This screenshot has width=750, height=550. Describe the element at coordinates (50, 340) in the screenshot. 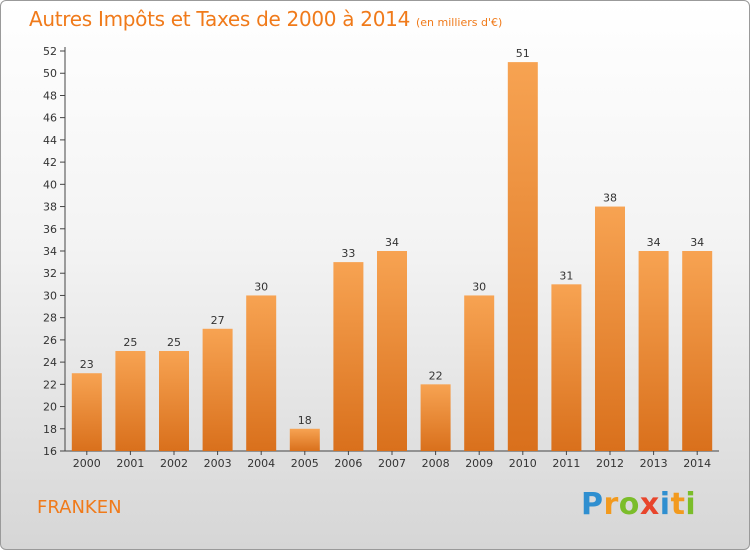

I see `y-tick-label: 26` at that location.